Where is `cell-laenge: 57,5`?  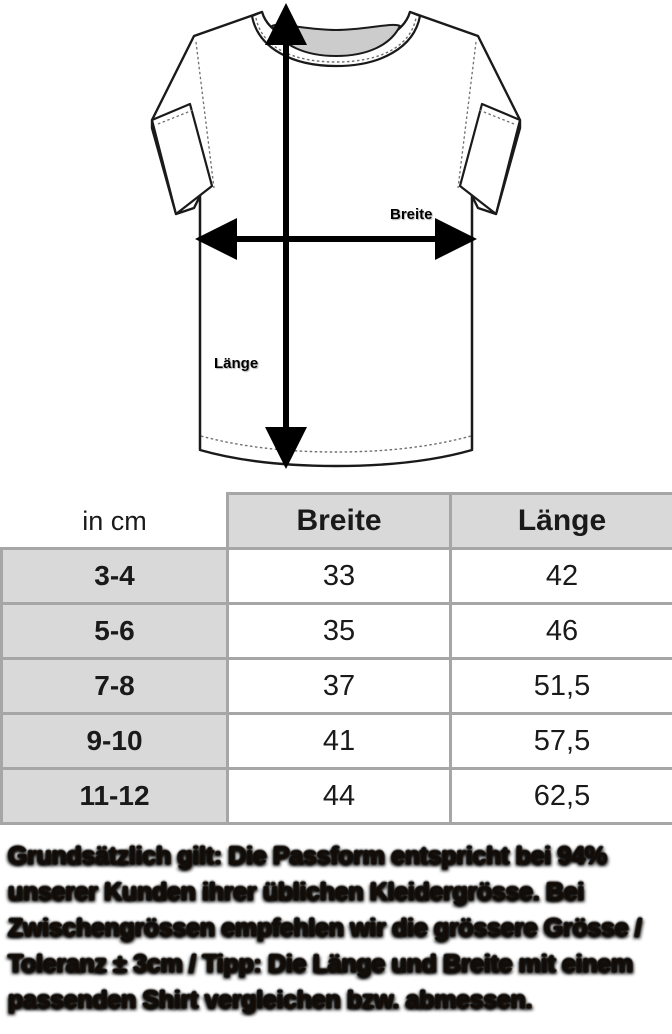 cell-laenge: 57,5 is located at coordinates (560, 741).